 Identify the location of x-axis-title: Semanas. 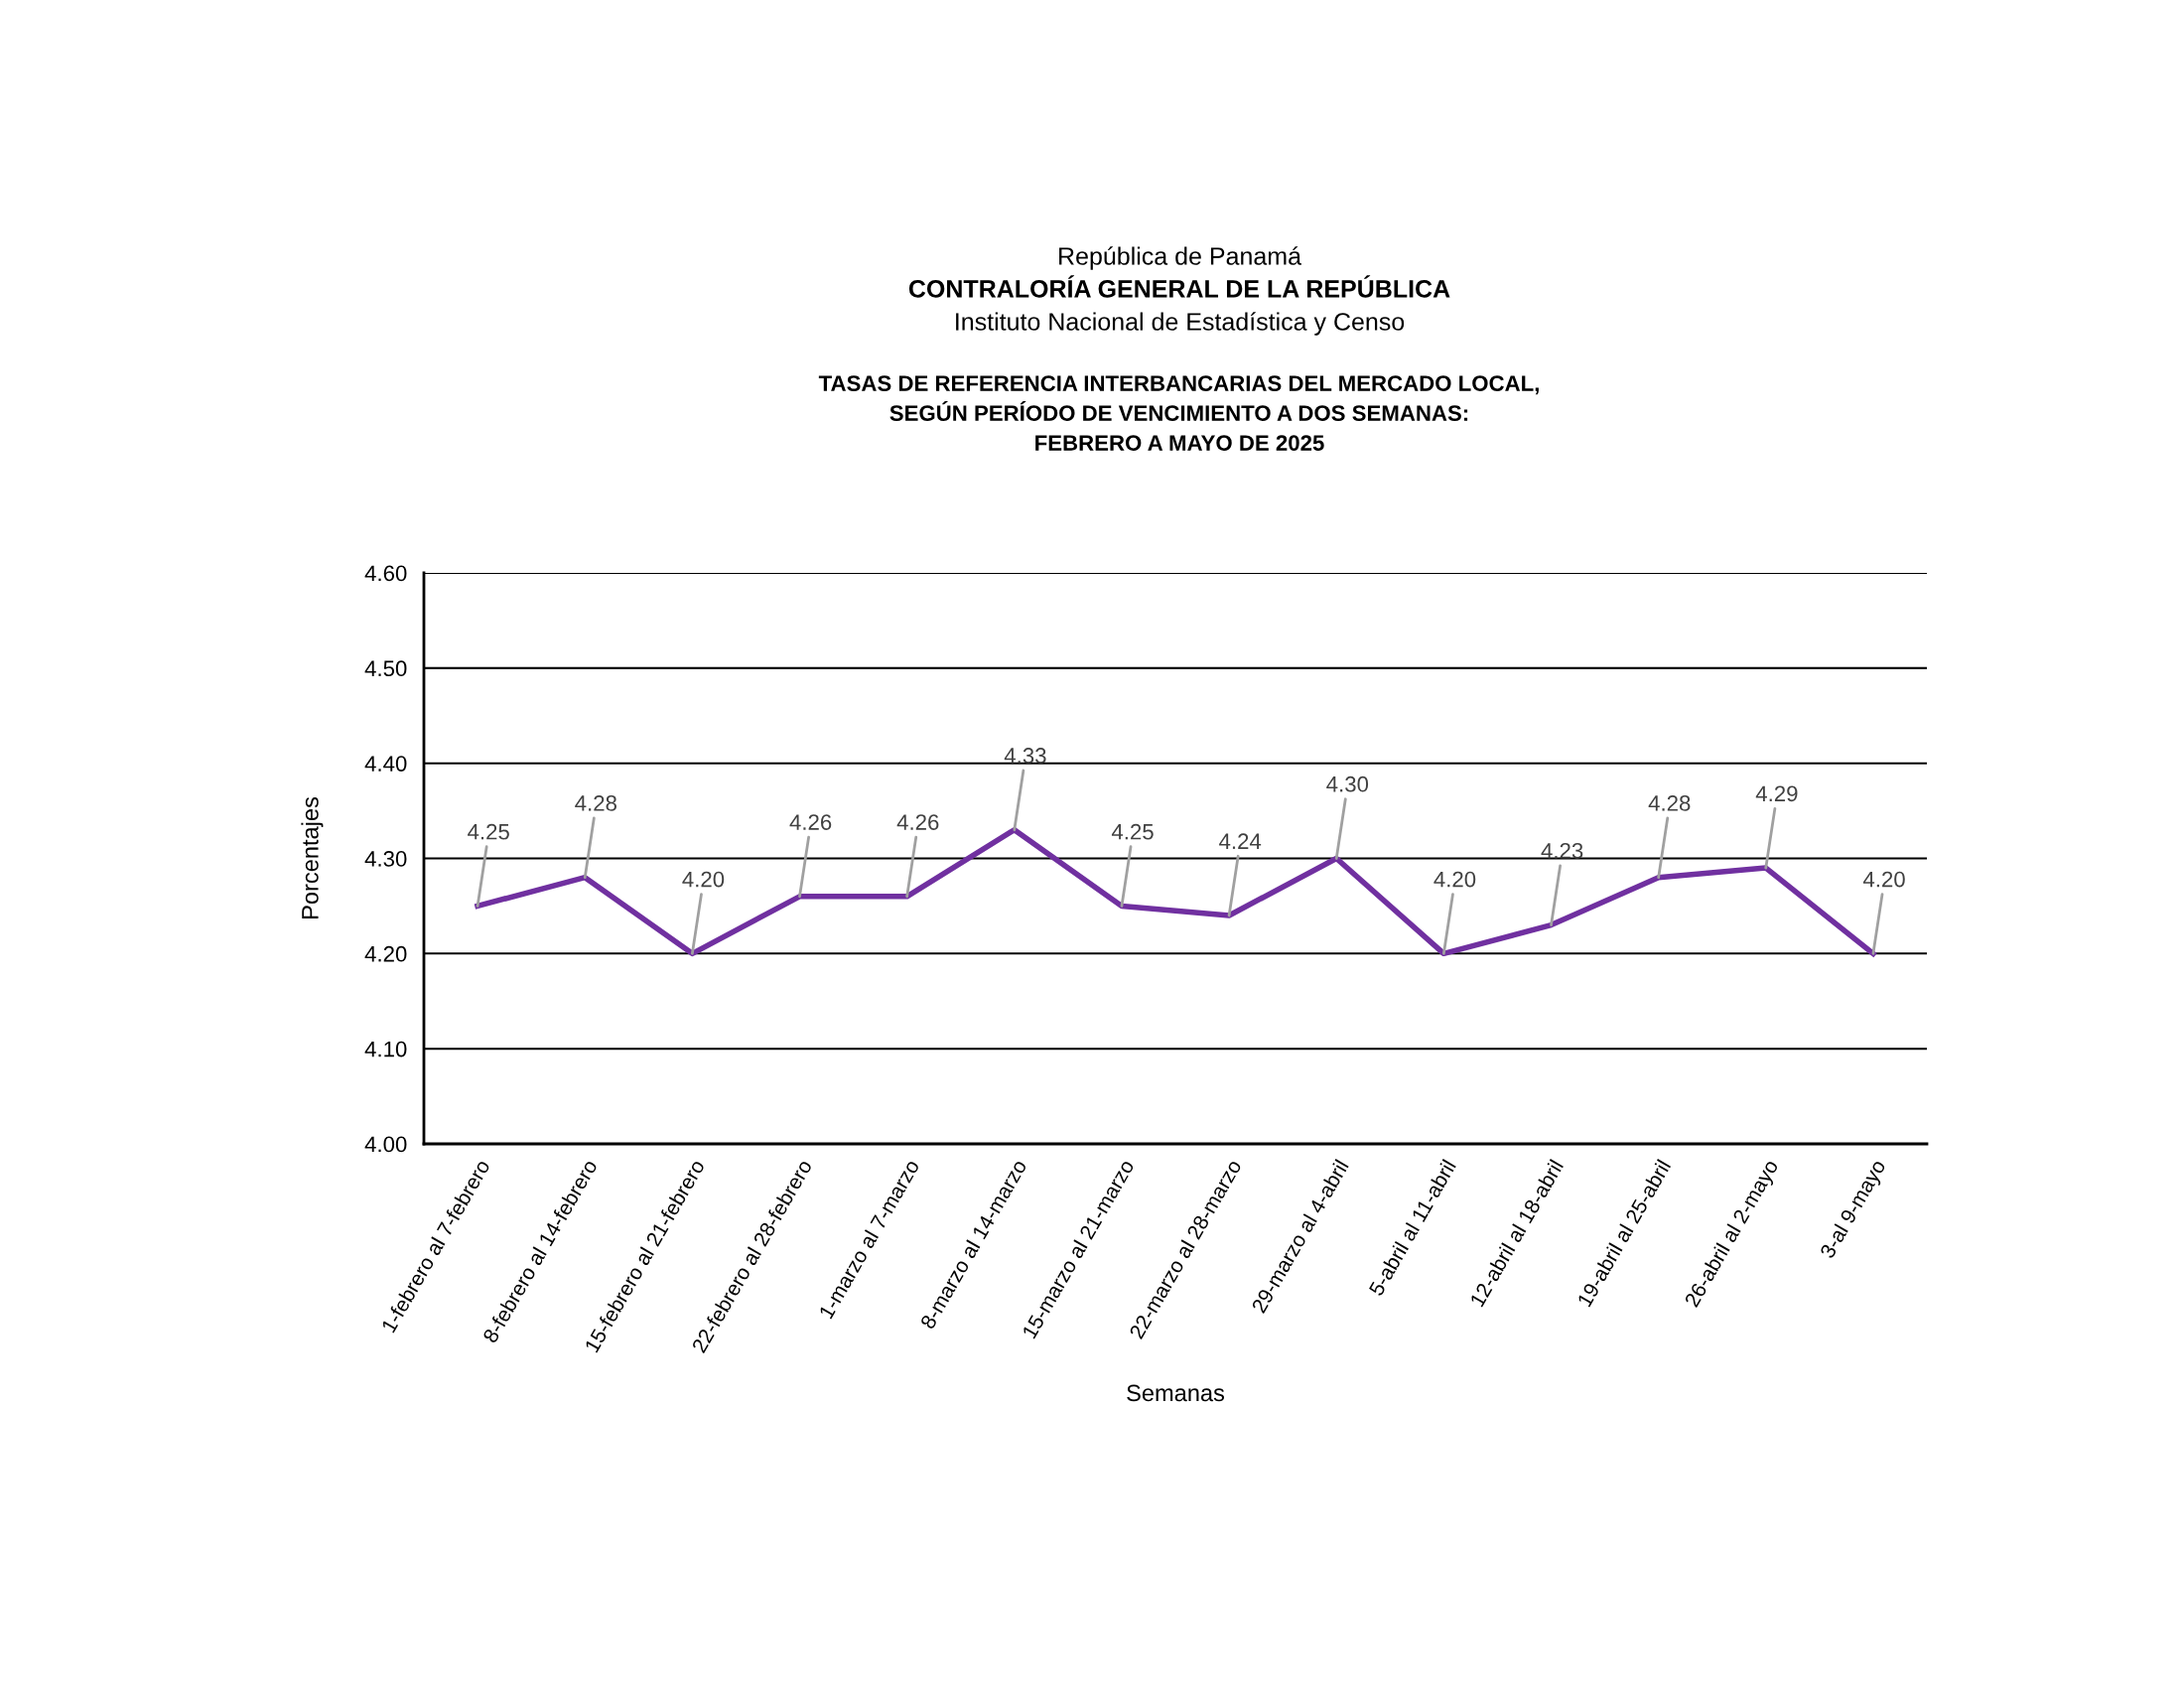
(1176, 1393).